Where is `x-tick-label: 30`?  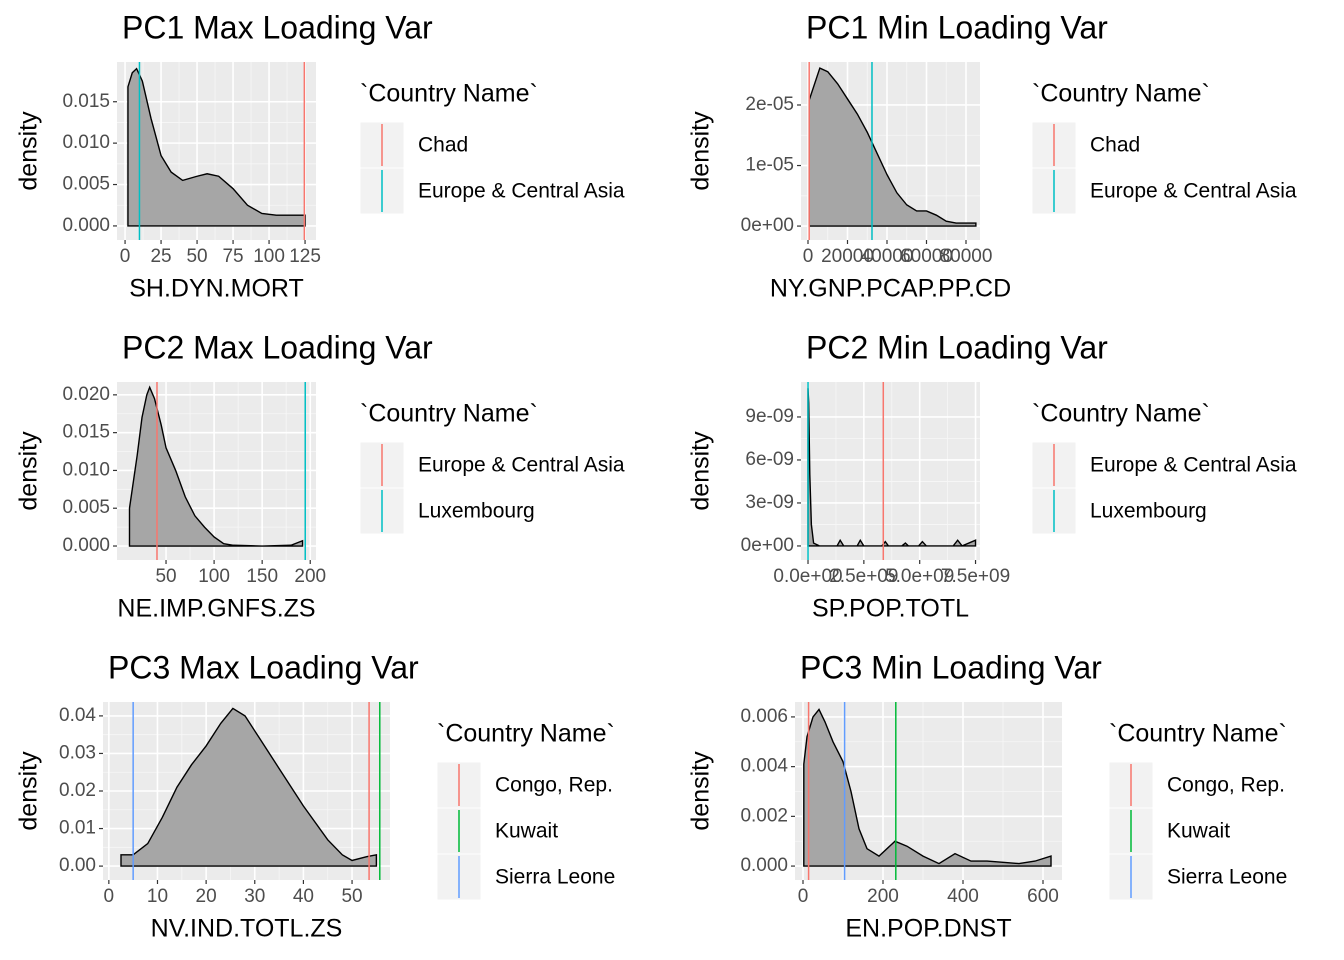
x-tick-label: 30 is located at coordinates (254, 896).